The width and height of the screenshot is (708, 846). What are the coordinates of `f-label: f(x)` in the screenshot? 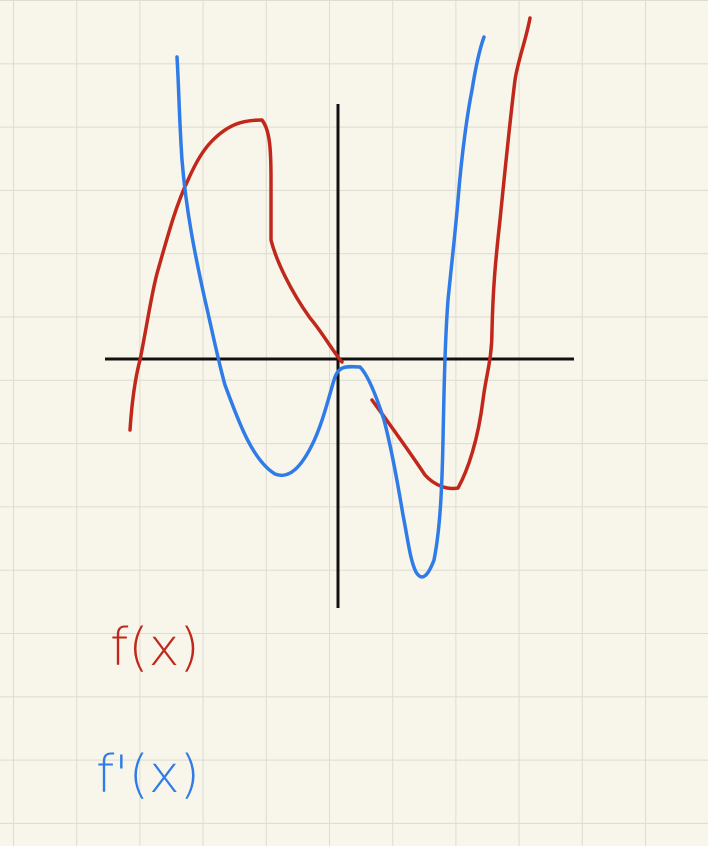 It's located at (155, 648).